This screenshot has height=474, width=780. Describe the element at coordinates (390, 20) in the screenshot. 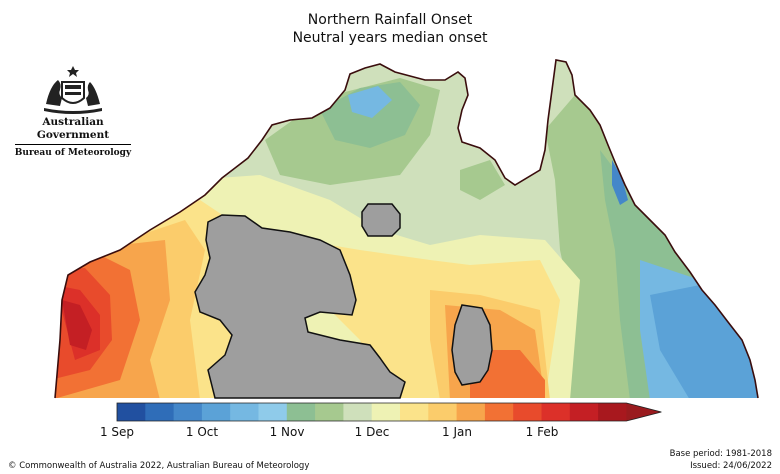

I see `map-title: Northern Rainfall Onset` at that location.